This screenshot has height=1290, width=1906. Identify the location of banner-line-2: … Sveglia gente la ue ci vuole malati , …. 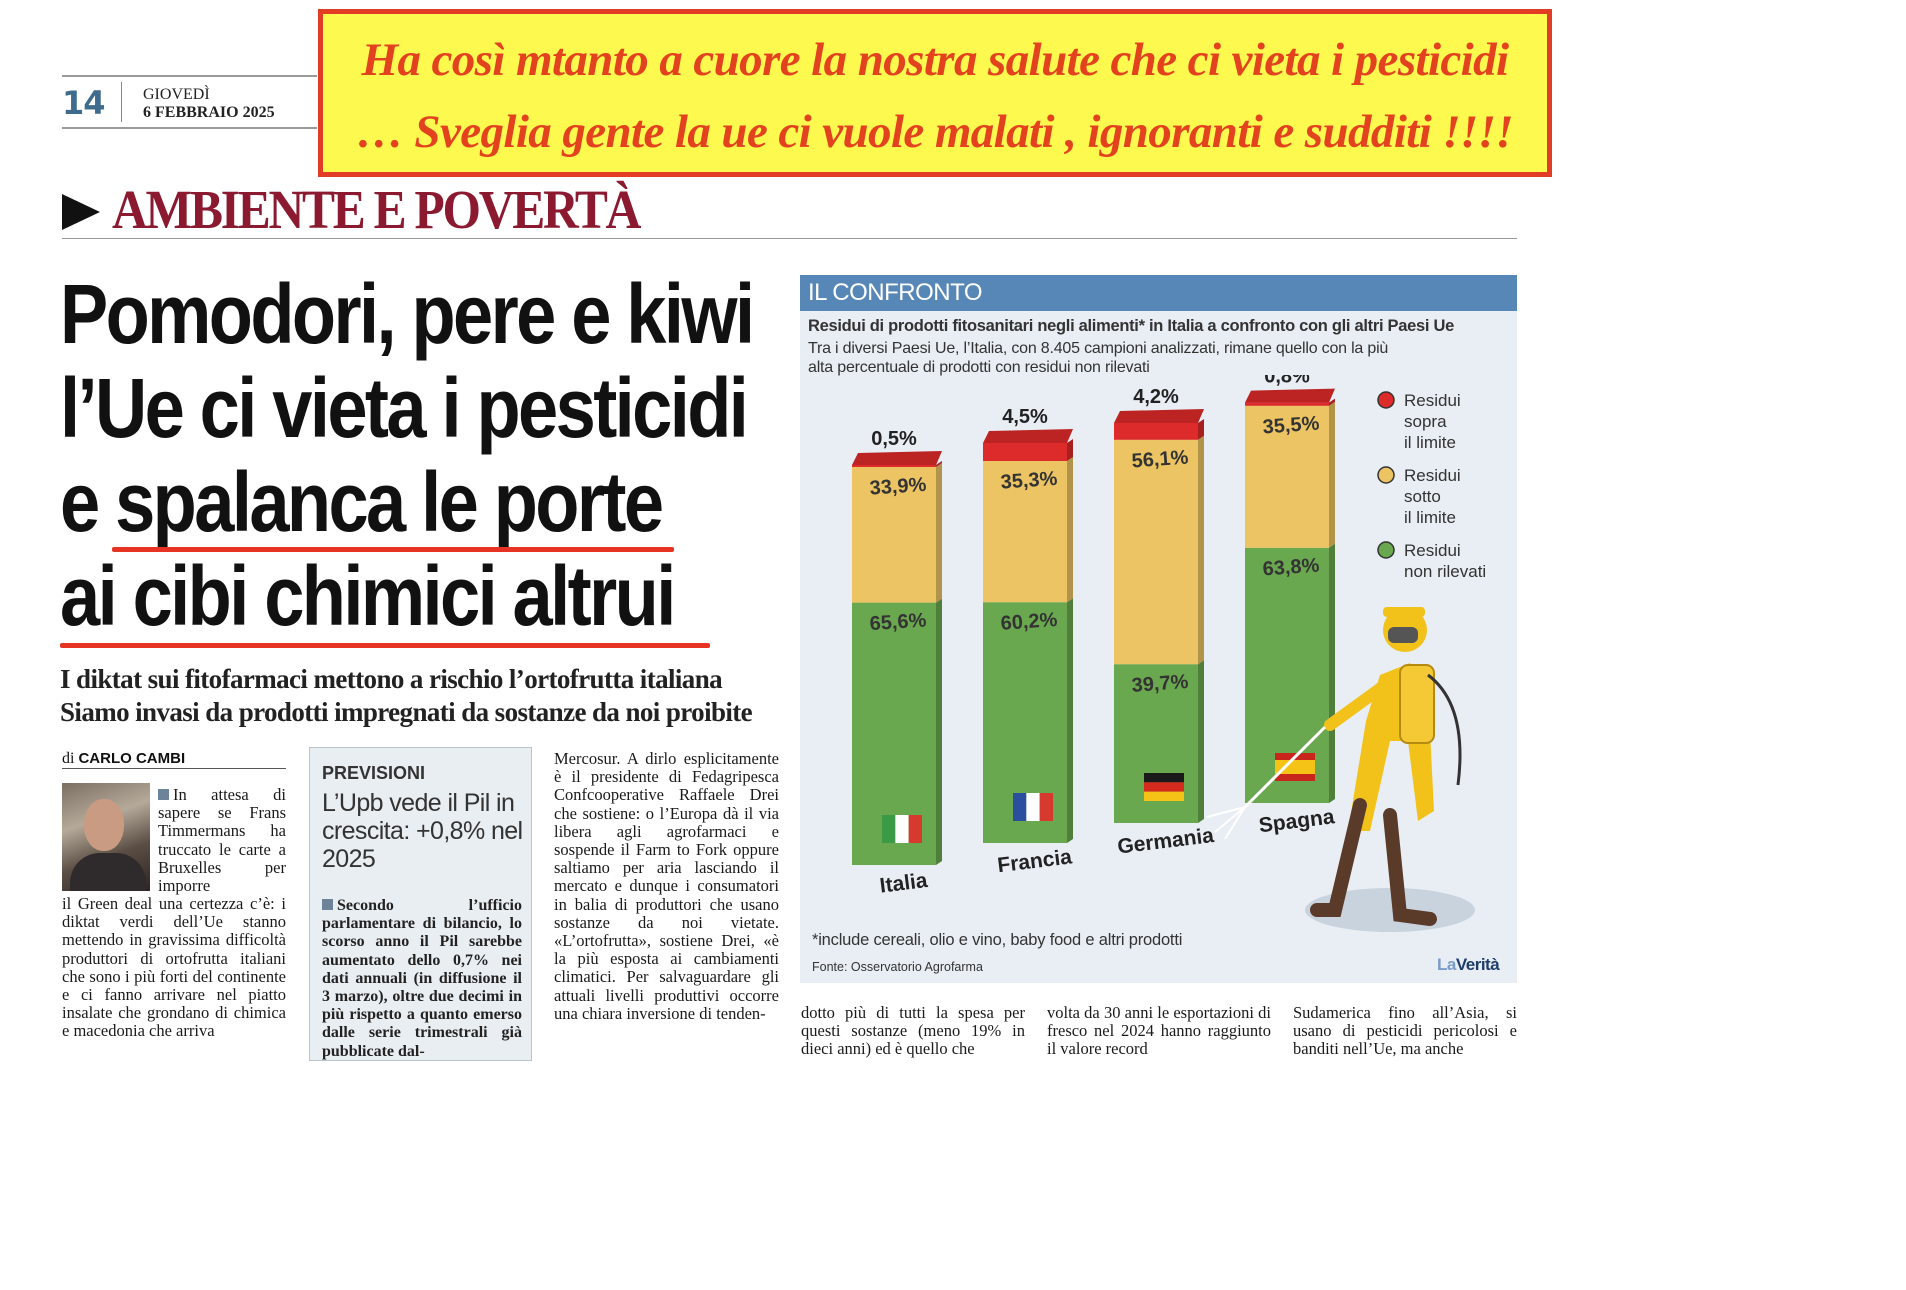
(935, 132).